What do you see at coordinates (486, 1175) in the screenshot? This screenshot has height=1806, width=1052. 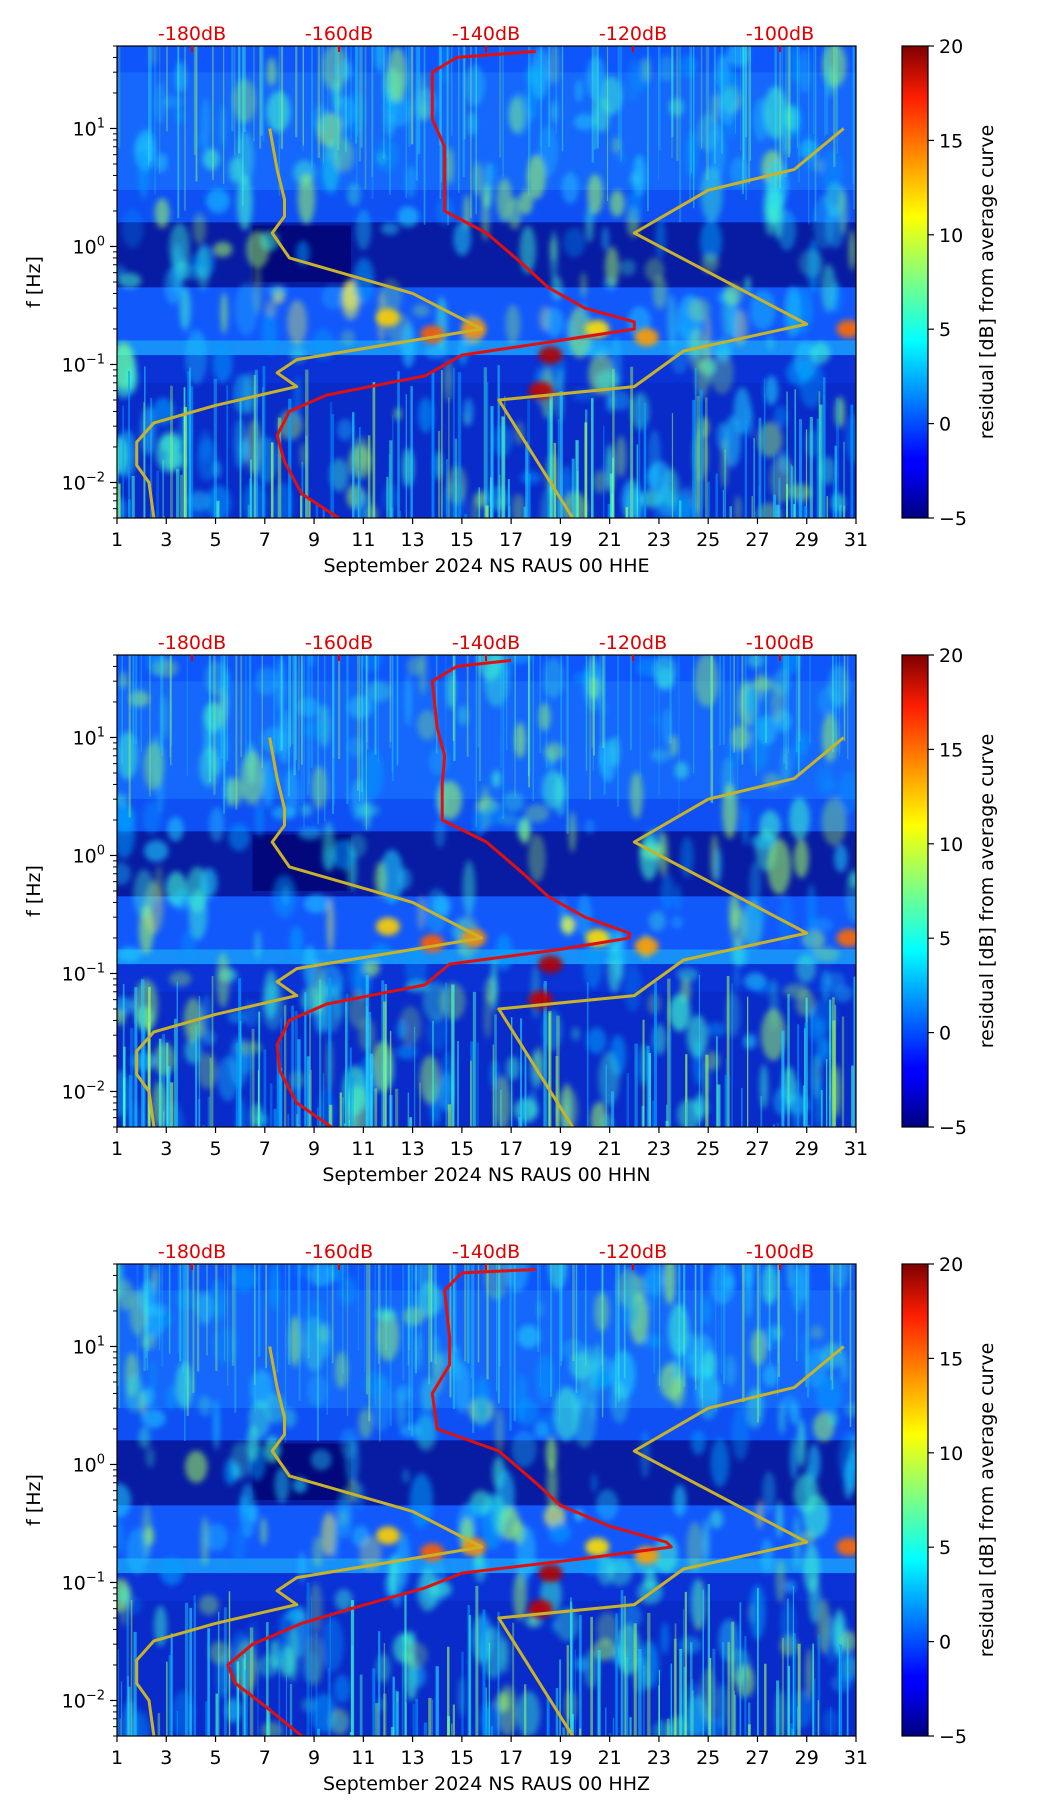 I see `x-axis-label: September 2024 NS RAUS 00 HHN` at bounding box center [486, 1175].